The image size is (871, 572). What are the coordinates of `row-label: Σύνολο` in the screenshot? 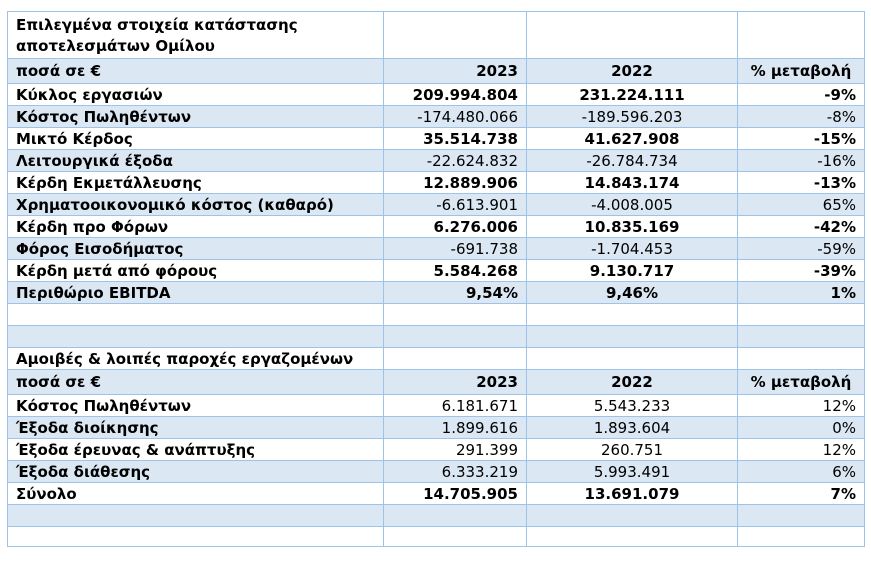 It's located at (195, 493).